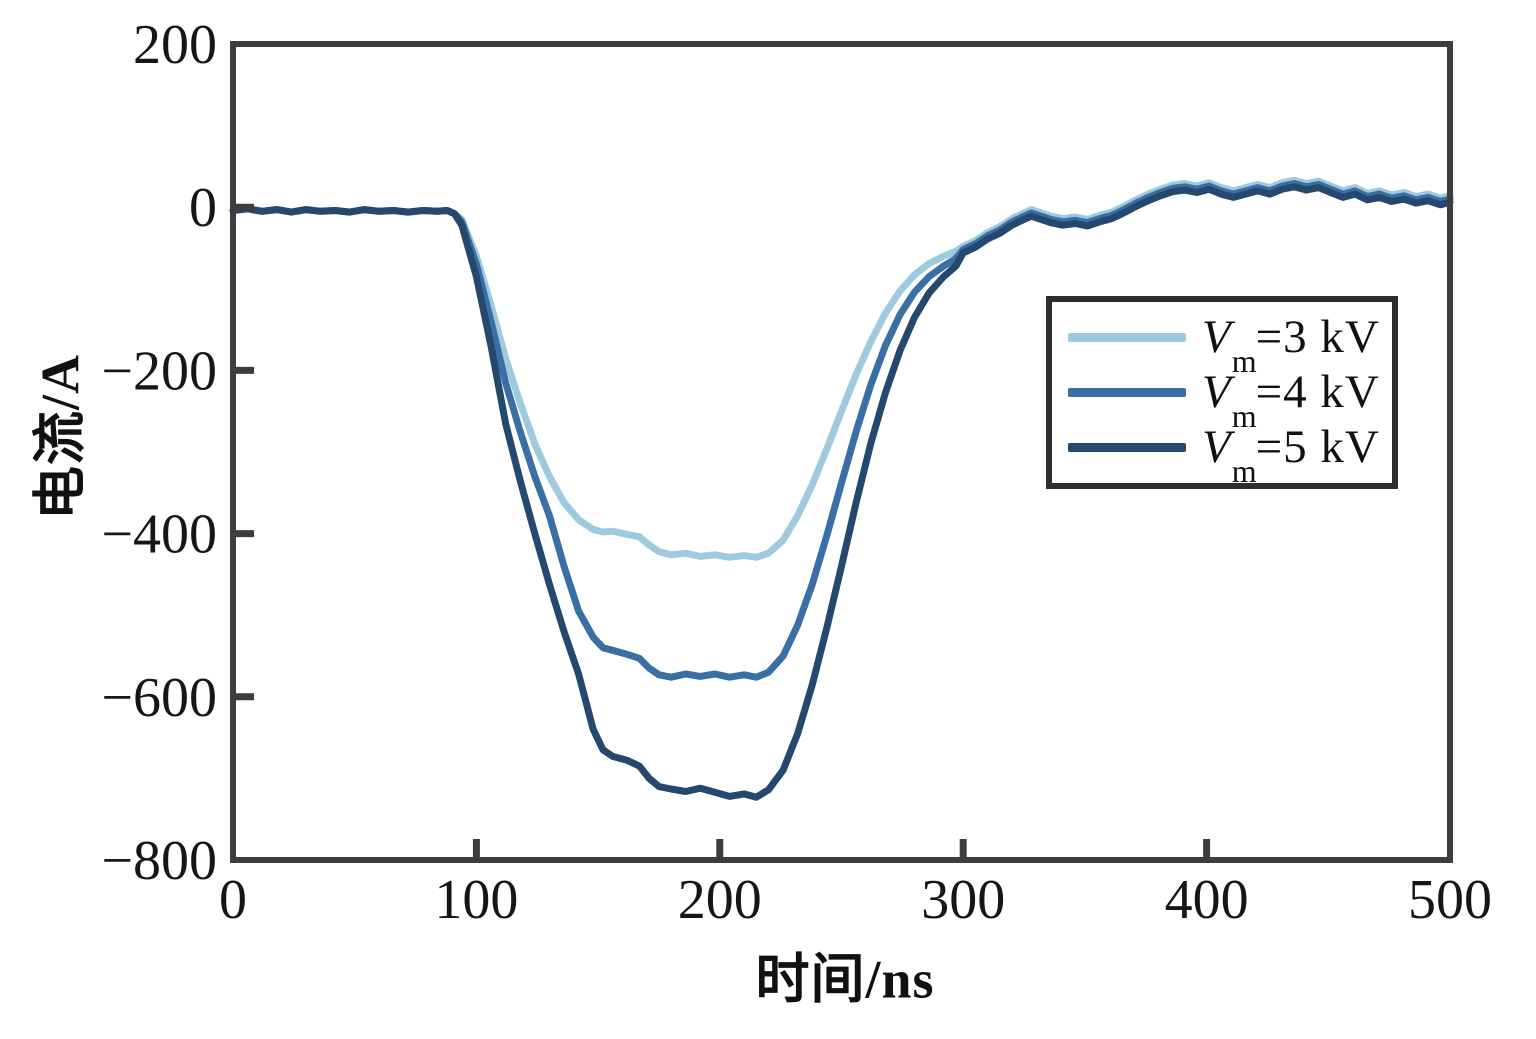 Image resolution: width=1536 pixels, height=1039 pixels. Describe the element at coordinates (159, 371) in the screenshot. I see `y-tick-label: −200` at that location.